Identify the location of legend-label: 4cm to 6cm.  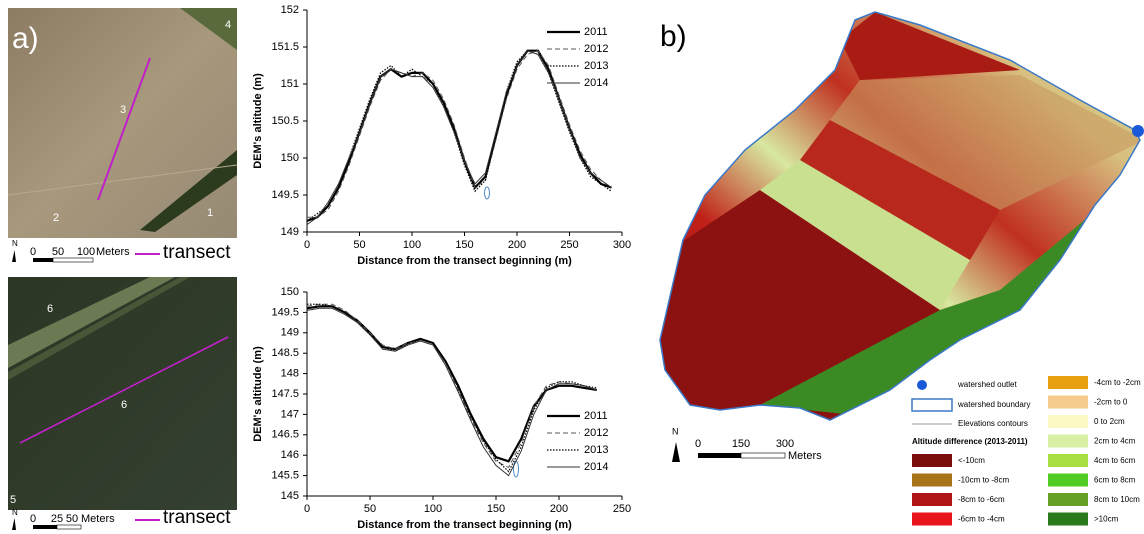
(1115, 460).